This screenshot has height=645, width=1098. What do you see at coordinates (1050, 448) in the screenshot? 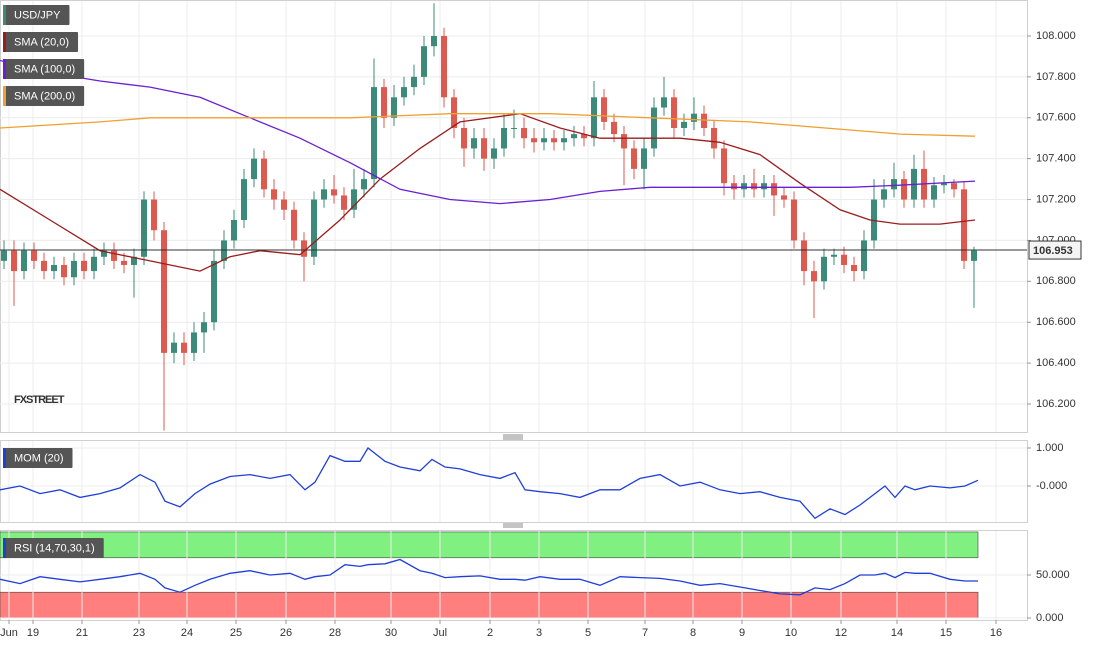
I see `y-tick-label: 1.000` at bounding box center [1050, 448].